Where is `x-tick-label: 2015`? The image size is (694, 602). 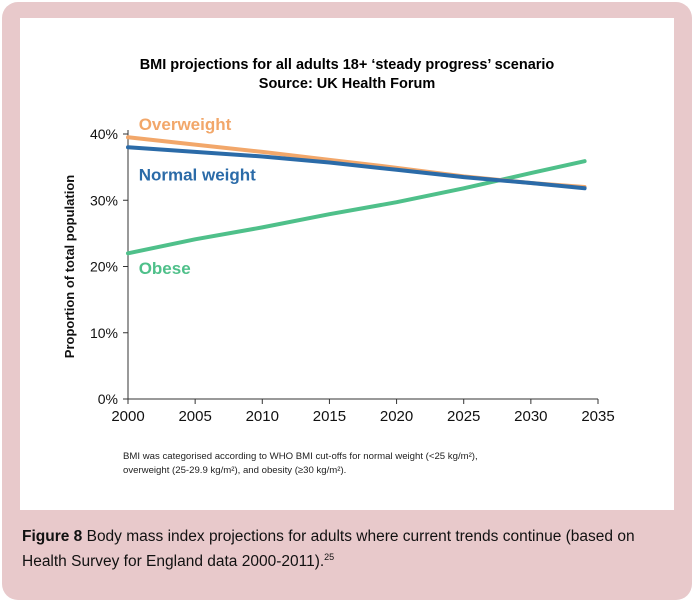 x-tick-label: 2015 is located at coordinates (329, 416).